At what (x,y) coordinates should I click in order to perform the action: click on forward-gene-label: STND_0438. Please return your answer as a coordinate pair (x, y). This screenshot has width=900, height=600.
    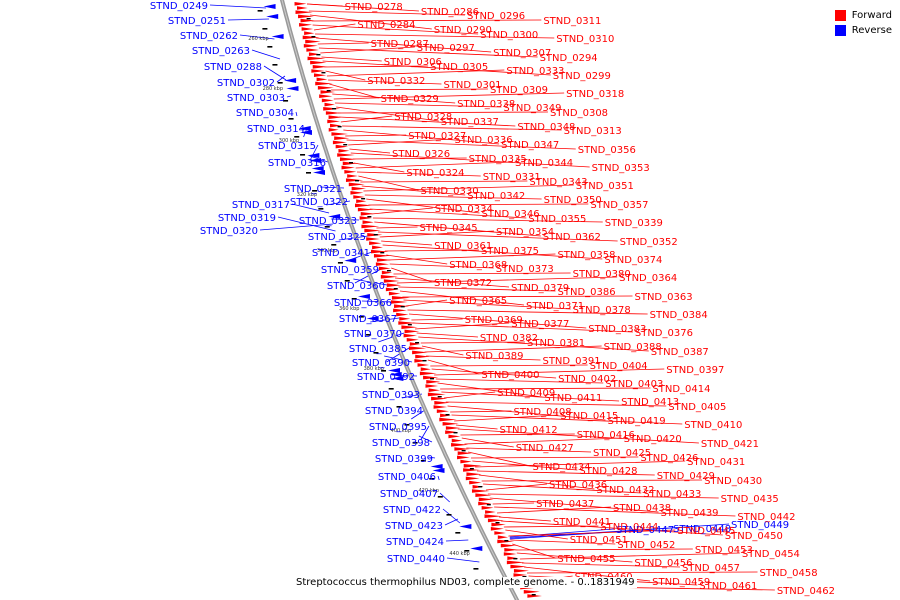
    Looking at the image, I should click on (642, 508).